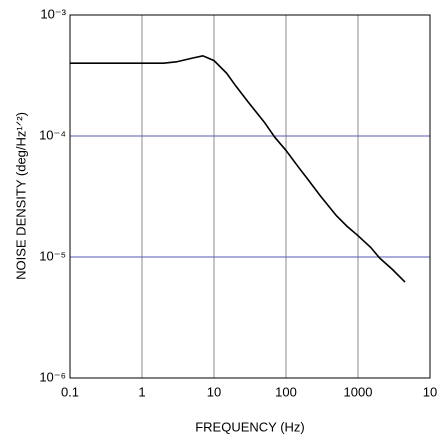 This screenshot has height=440, width=437. Describe the element at coordinates (53, 13) in the screenshot. I see `y-tick-label: 10⁻³` at that location.